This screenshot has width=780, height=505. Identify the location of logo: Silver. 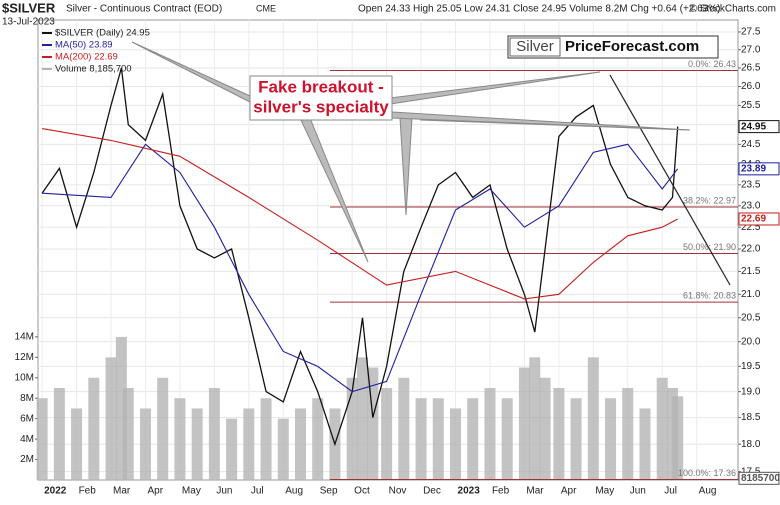
(535, 46).